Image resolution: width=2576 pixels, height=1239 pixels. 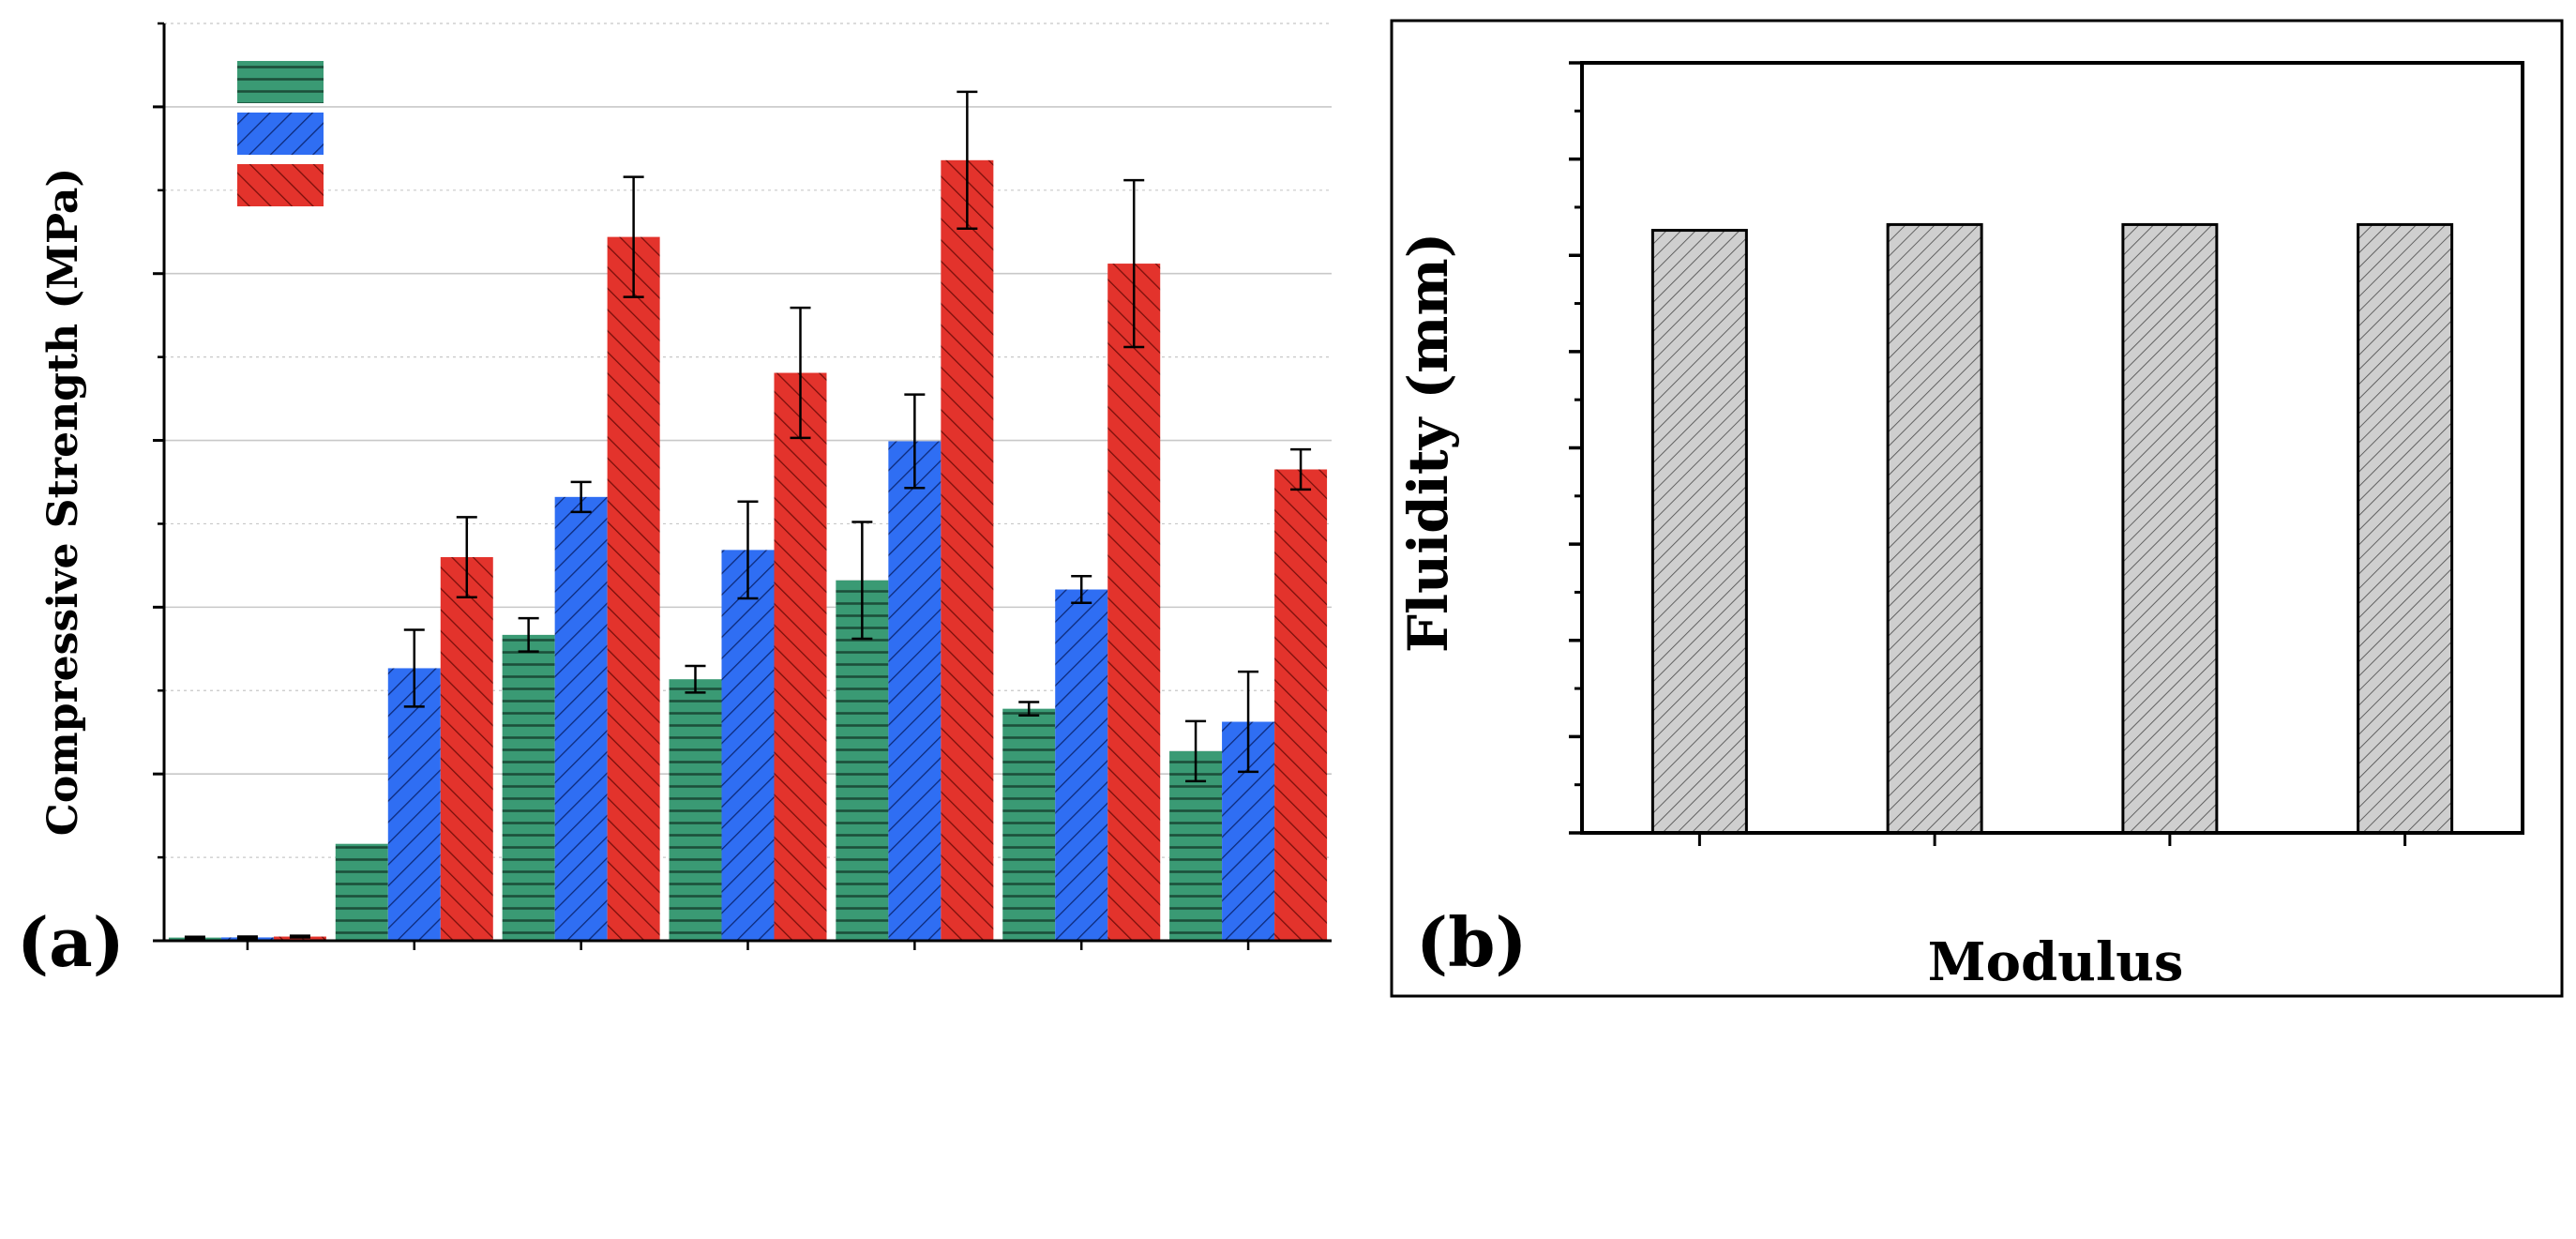 What do you see at coordinates (1301, 705) in the screenshot?
I see `bar-28d-FA3GB2.8SS4.2` at bounding box center [1301, 705].